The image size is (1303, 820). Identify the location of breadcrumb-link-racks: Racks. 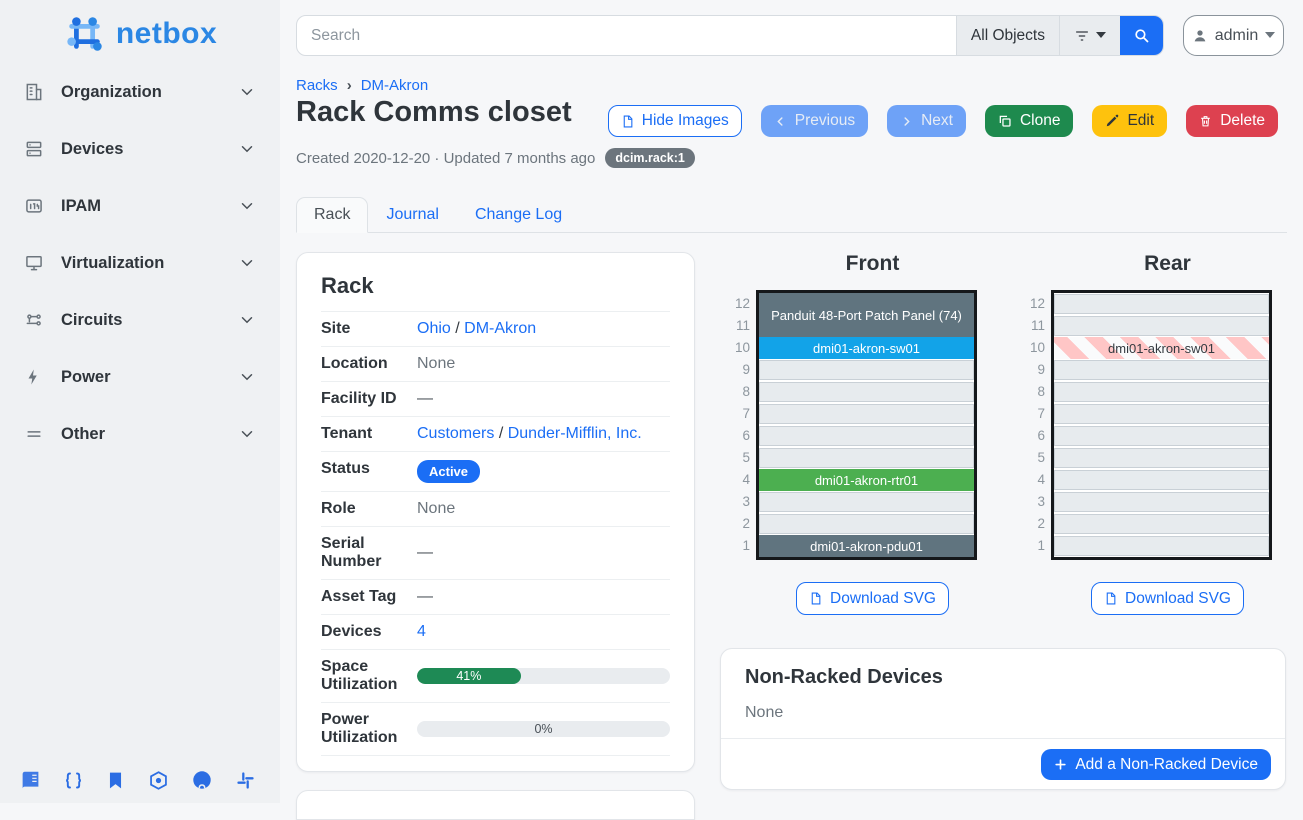
(317, 85).